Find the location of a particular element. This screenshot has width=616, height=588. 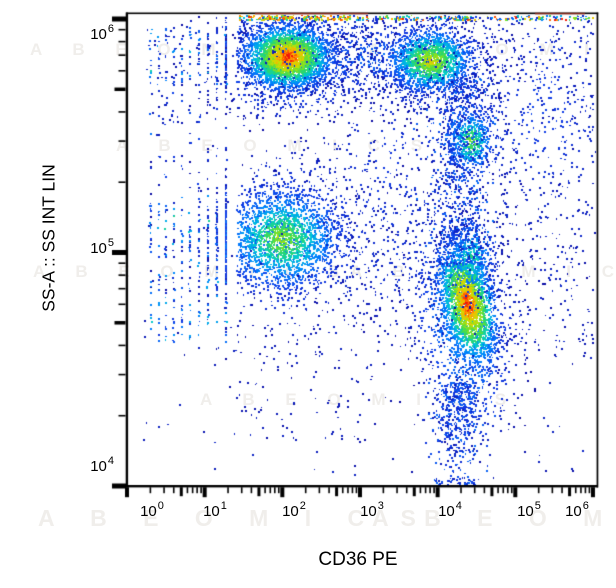

y-tick-label: 10⁴ is located at coordinates (102, 465).